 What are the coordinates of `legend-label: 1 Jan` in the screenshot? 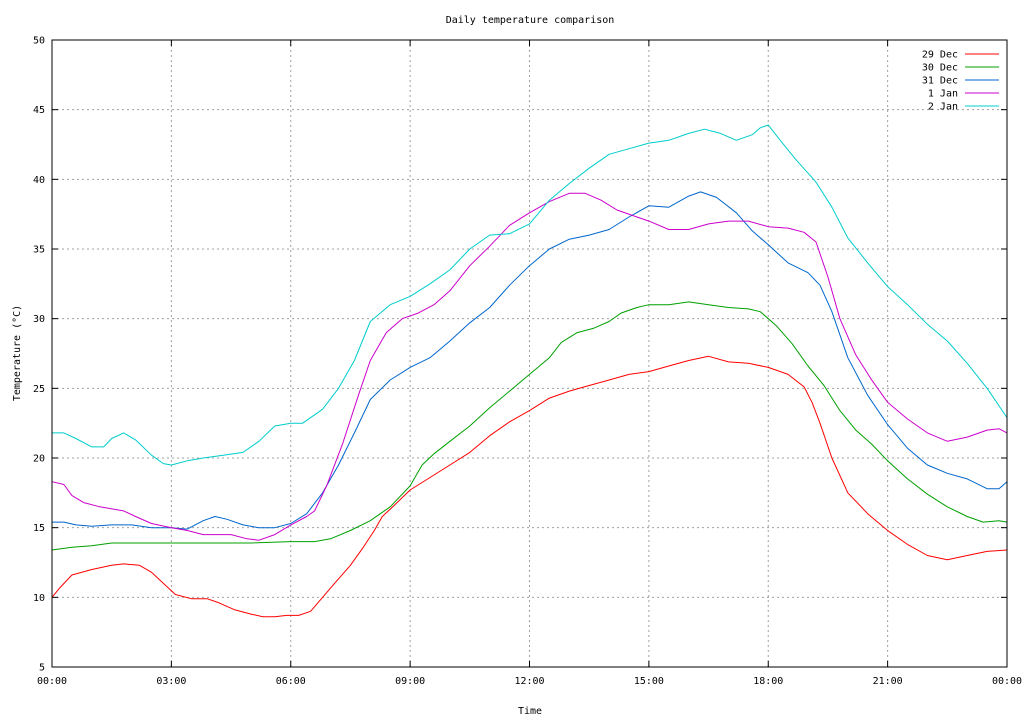 It's located at (943, 94).